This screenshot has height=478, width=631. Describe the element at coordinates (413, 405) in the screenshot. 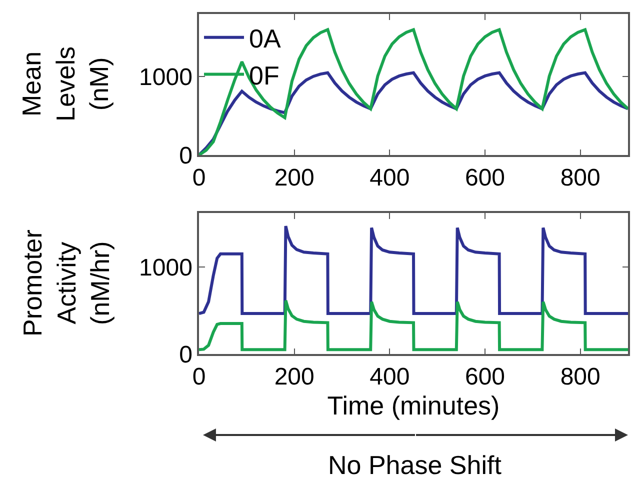

I see `x-axis-title: Time (minutes)` at that location.